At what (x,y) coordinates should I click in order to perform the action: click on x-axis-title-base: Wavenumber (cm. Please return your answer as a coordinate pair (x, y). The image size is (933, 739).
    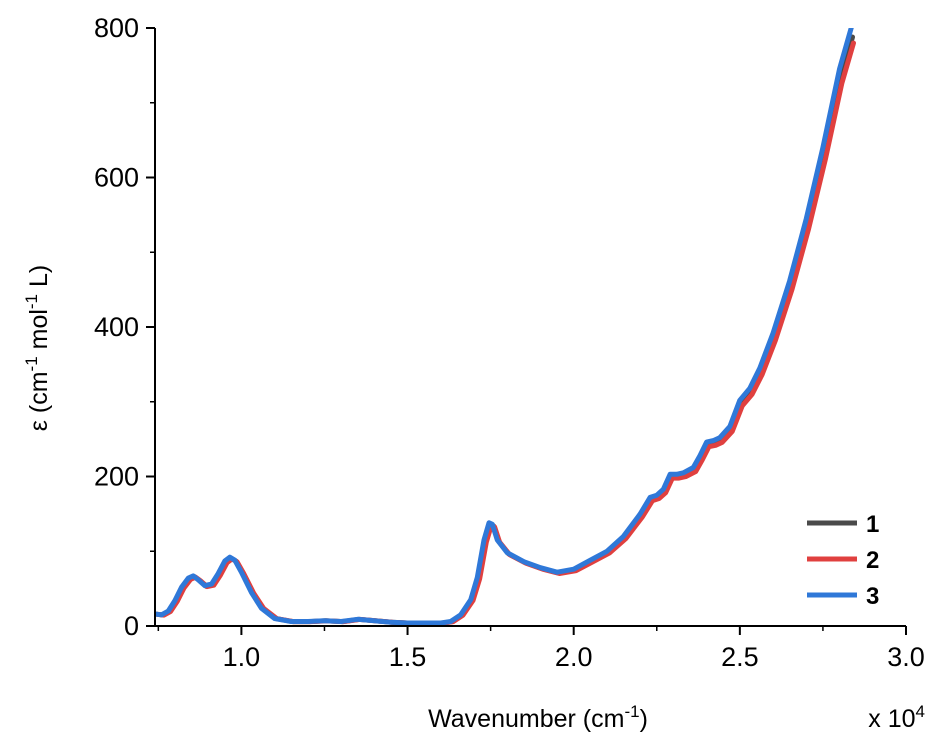
    Looking at the image, I should click on (526, 719).